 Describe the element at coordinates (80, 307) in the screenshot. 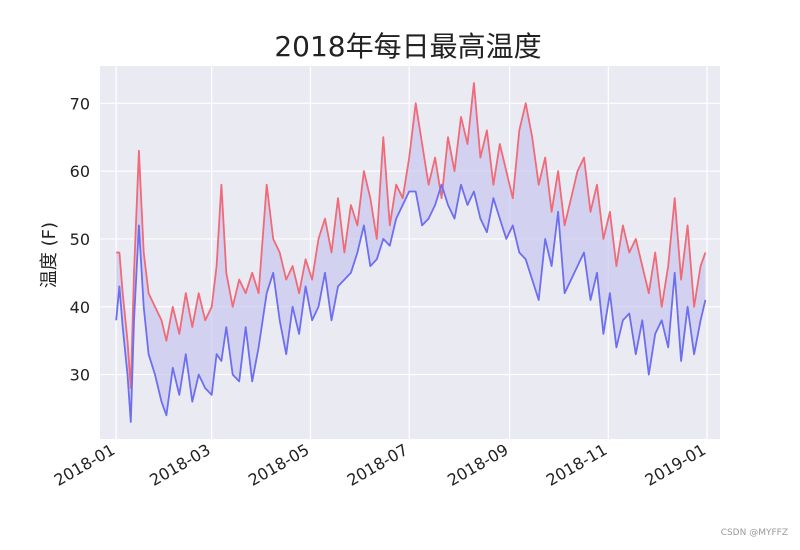

I see `y-tick-label: 40` at that location.